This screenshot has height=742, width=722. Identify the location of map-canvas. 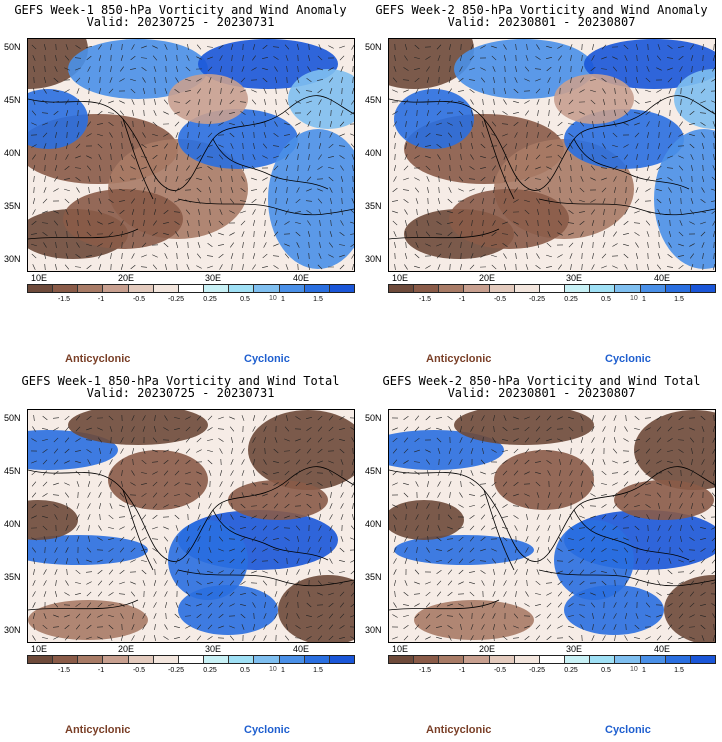
(552, 526).